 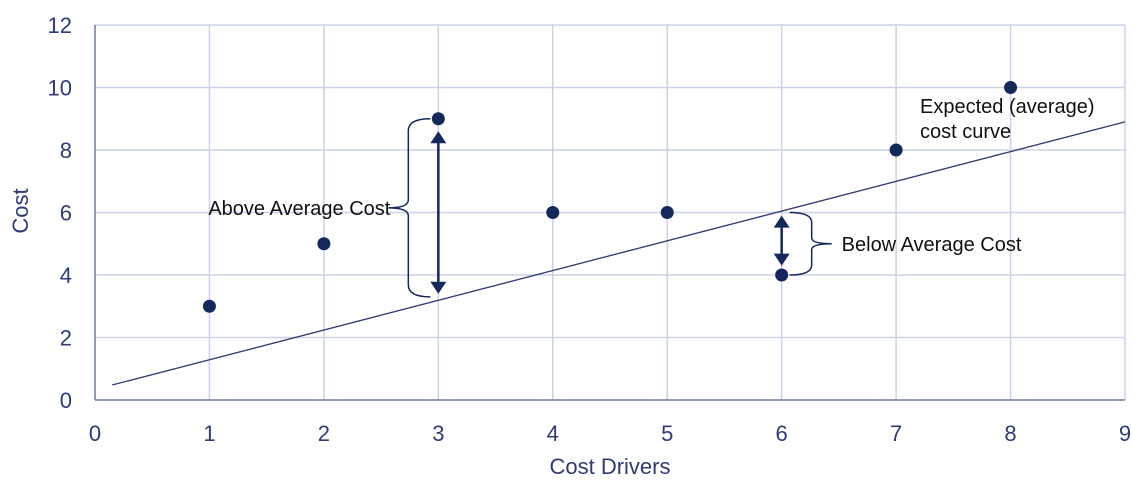 What do you see at coordinates (409, 208) in the screenshot?
I see `above-average-brace` at bounding box center [409, 208].